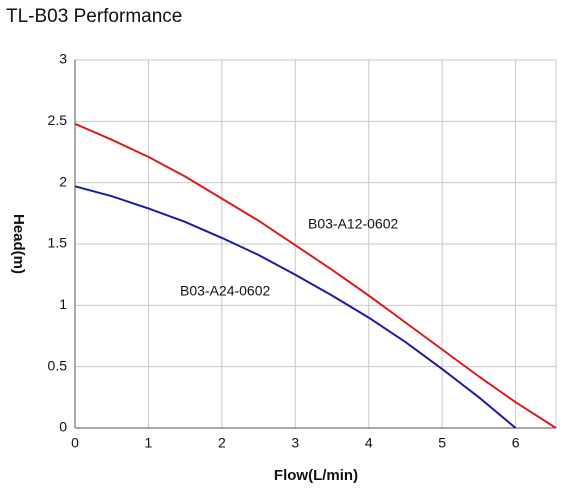  What do you see at coordinates (316, 475) in the screenshot?
I see `x-axis-label: Flow(L/min)` at bounding box center [316, 475].